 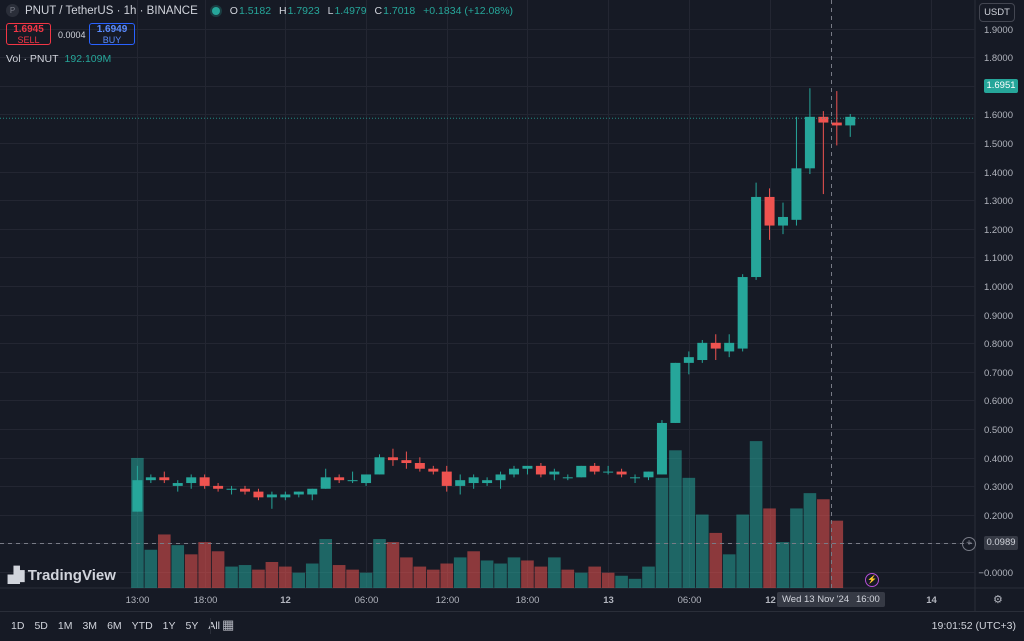 What do you see at coordinates (998, 401) in the screenshot?
I see `price-tick-label: 0.6000` at bounding box center [998, 401].